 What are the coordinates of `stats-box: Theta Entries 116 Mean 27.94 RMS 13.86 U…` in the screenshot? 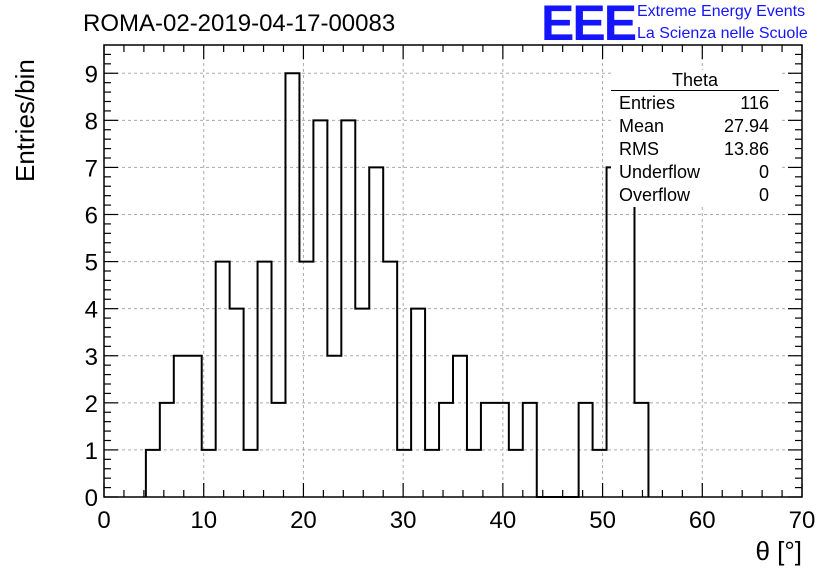 It's located at (695, 138).